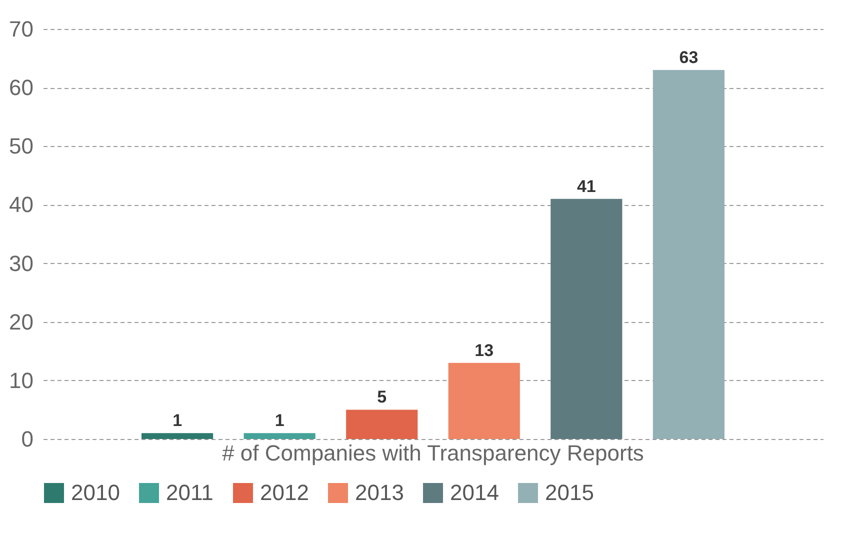  Describe the element at coordinates (433, 453) in the screenshot. I see `x-tick-label: # of Companies with Transparency Reports` at that location.